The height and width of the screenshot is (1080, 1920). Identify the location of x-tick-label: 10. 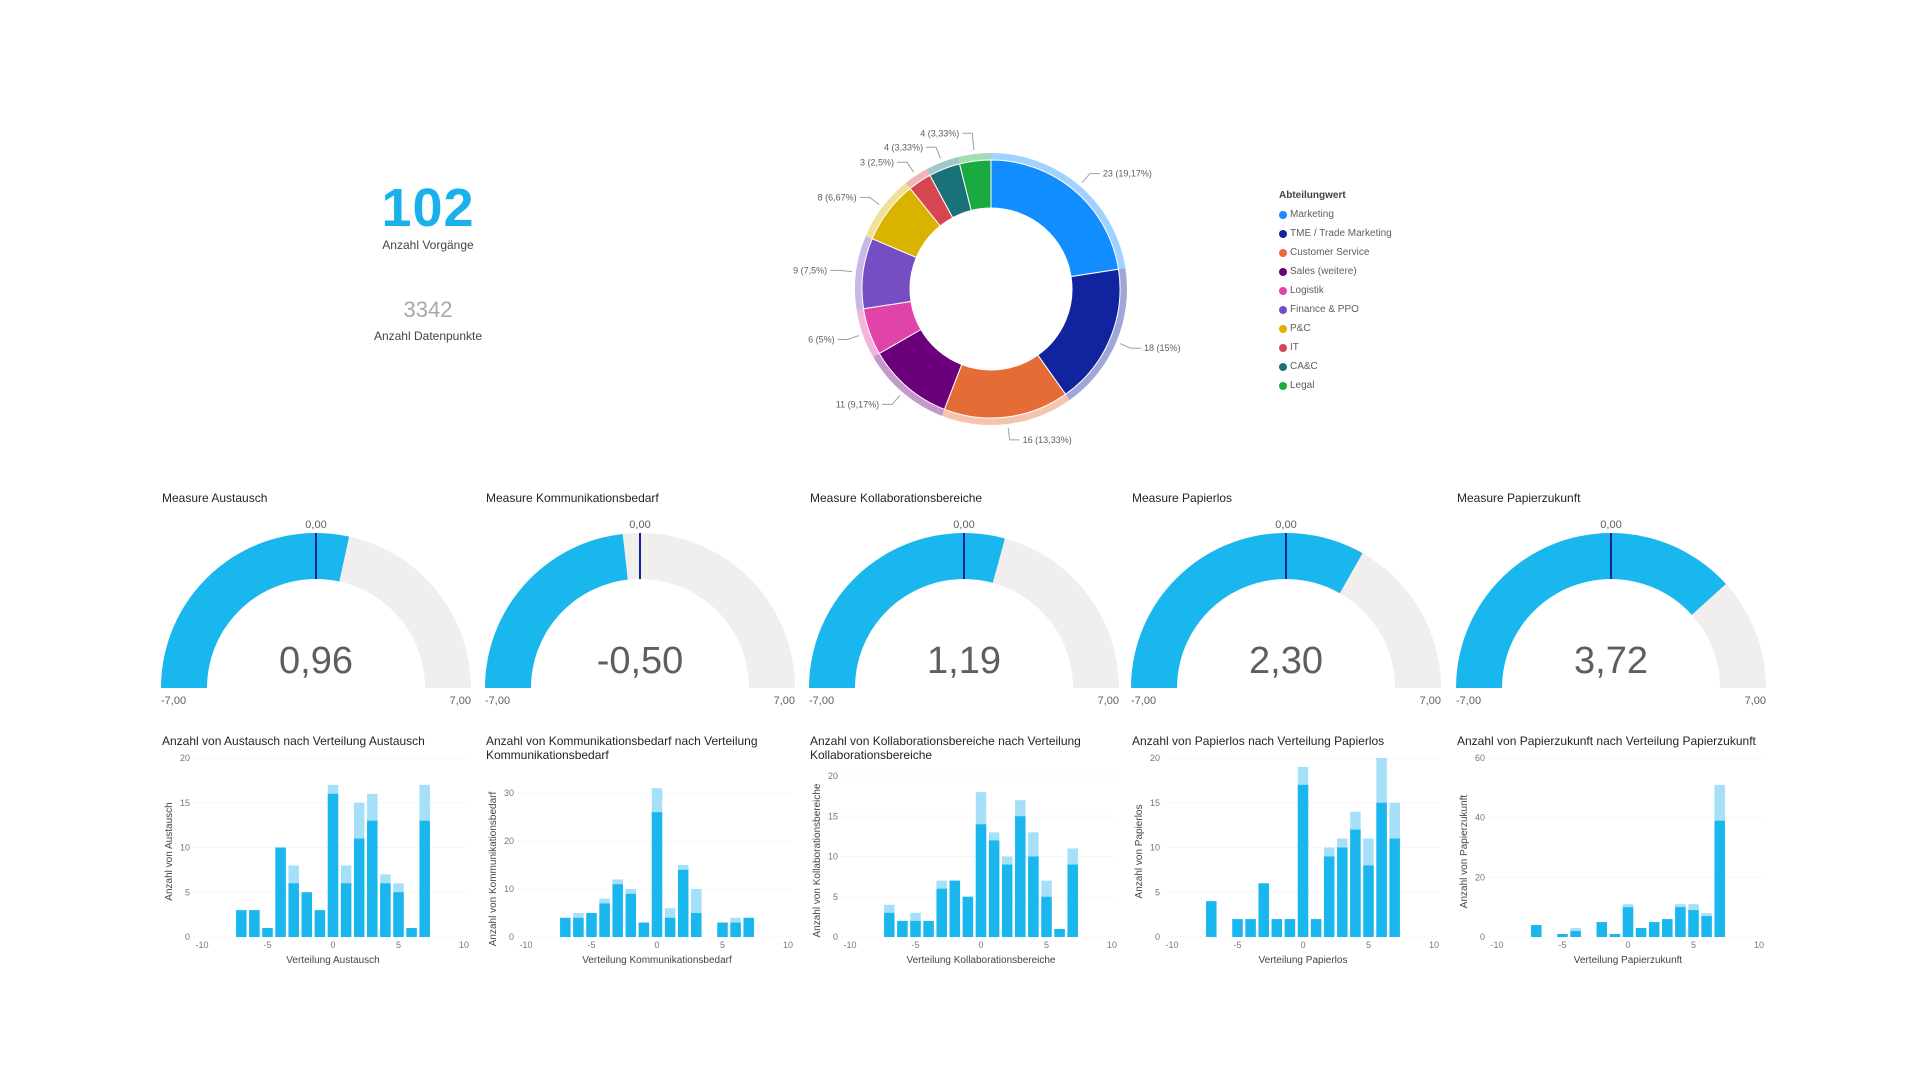
(1434, 945).